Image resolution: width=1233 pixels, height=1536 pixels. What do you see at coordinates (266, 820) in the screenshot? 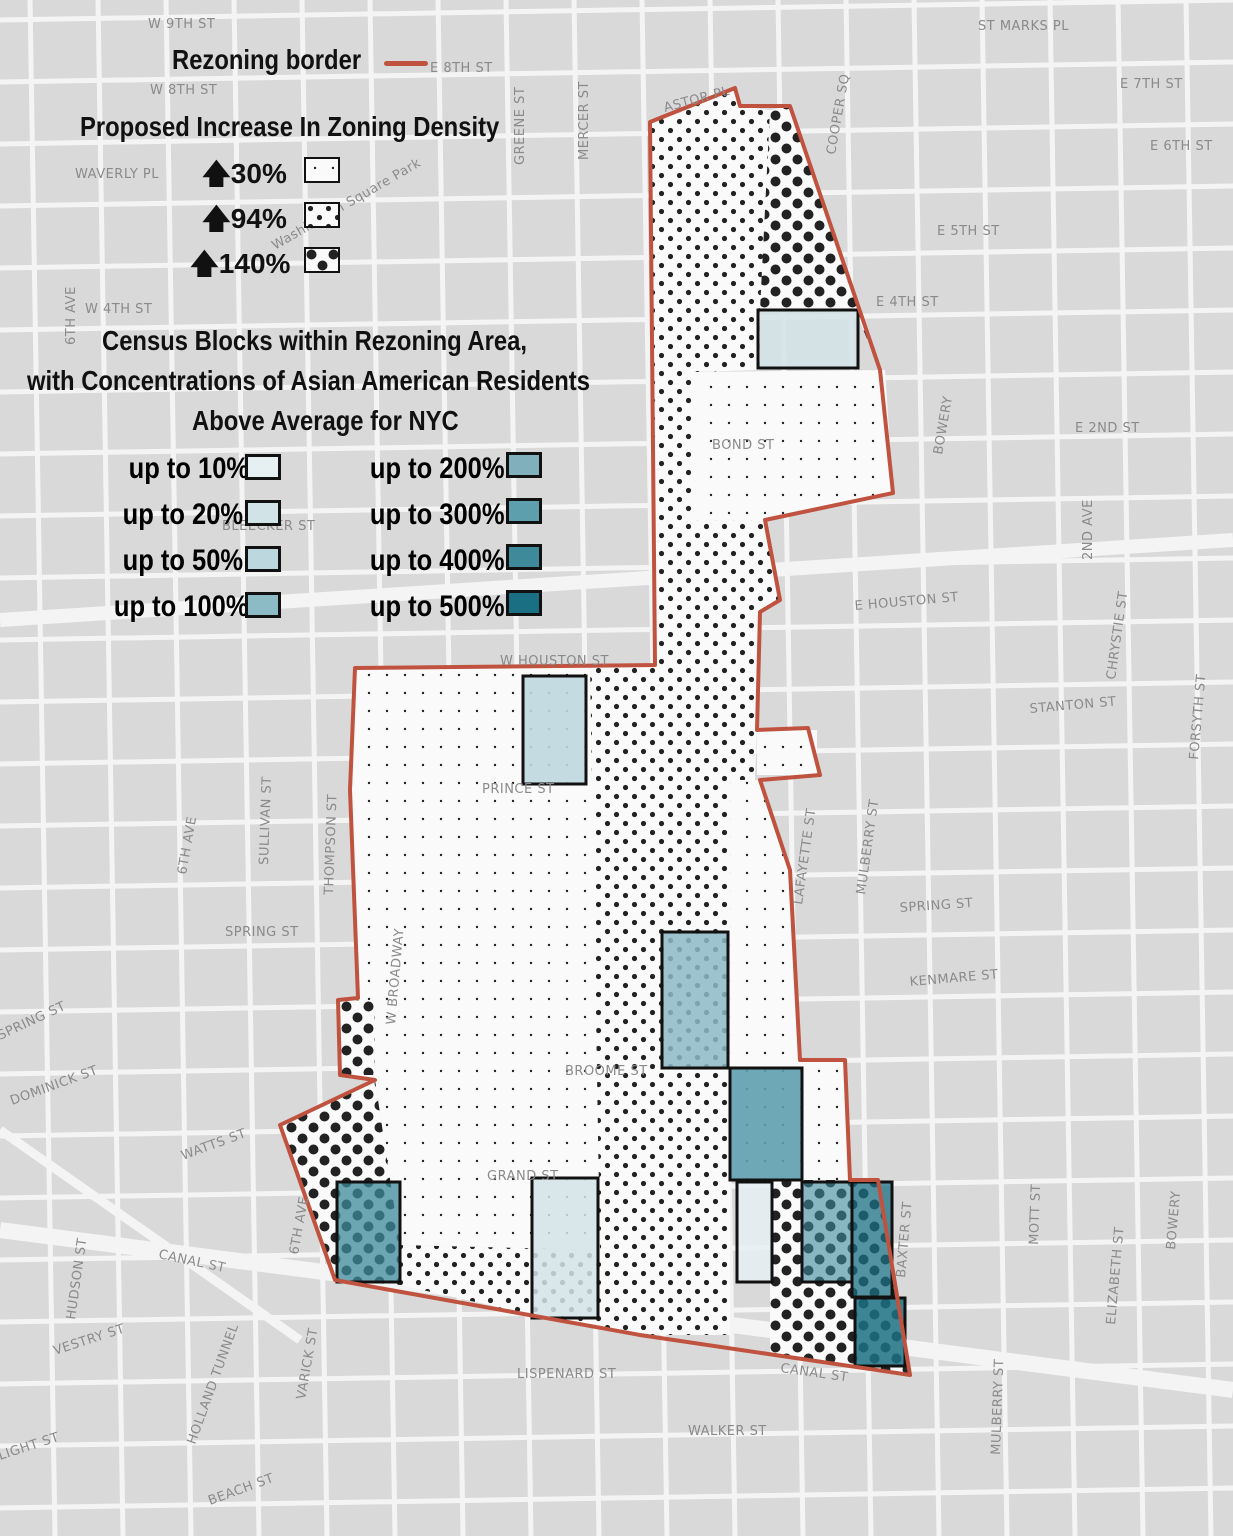
I see `street-label: SULLIVAN ST` at bounding box center [266, 820].